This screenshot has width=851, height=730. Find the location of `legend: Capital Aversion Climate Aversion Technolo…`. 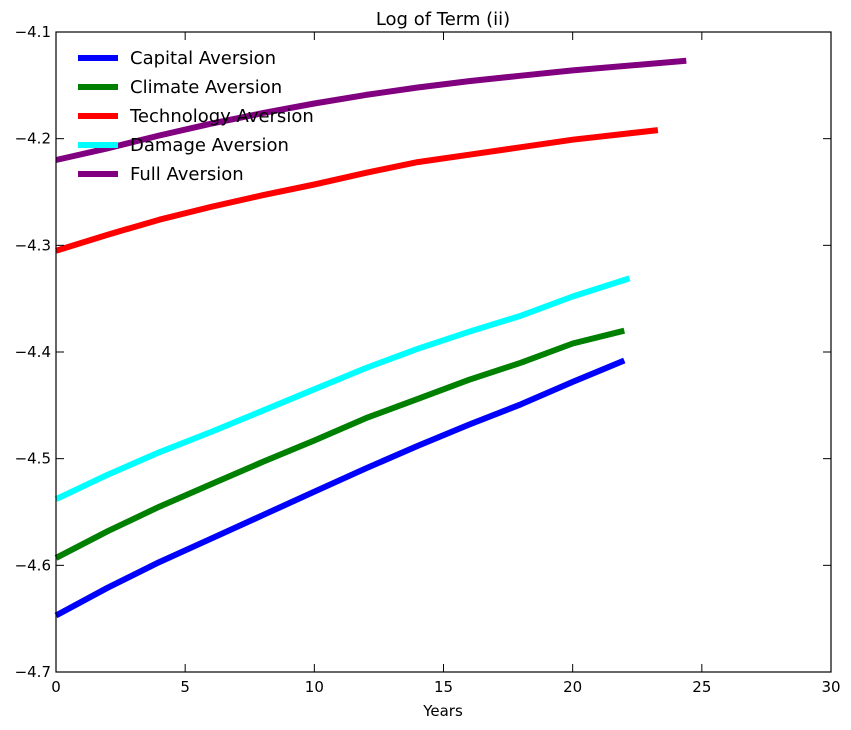

legend: Capital Aversion Climate Aversion Technolo… is located at coordinates (196, 116).